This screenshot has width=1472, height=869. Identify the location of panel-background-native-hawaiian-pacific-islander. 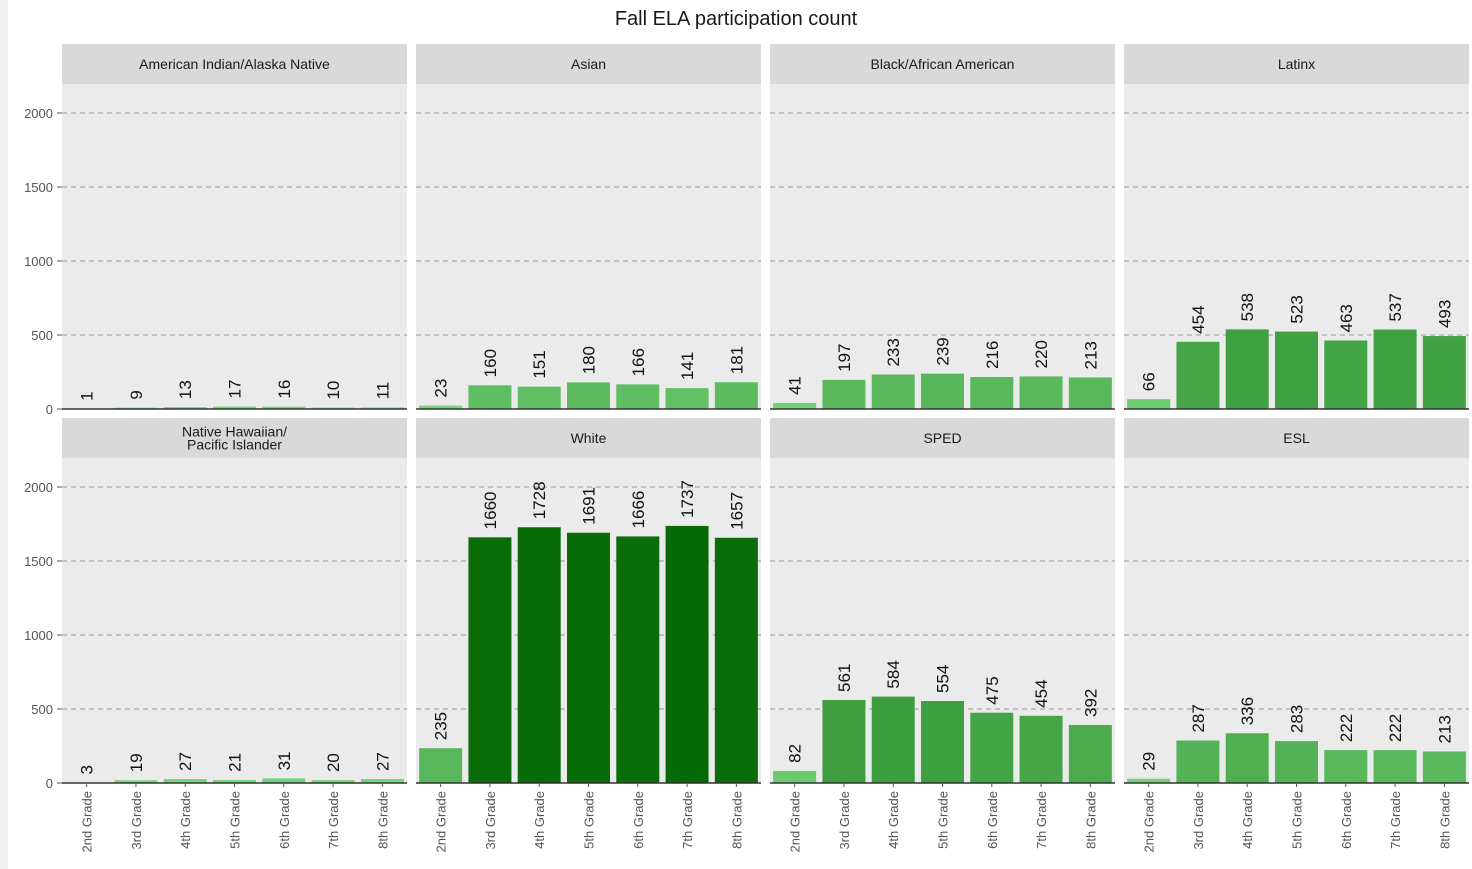
(234, 620).